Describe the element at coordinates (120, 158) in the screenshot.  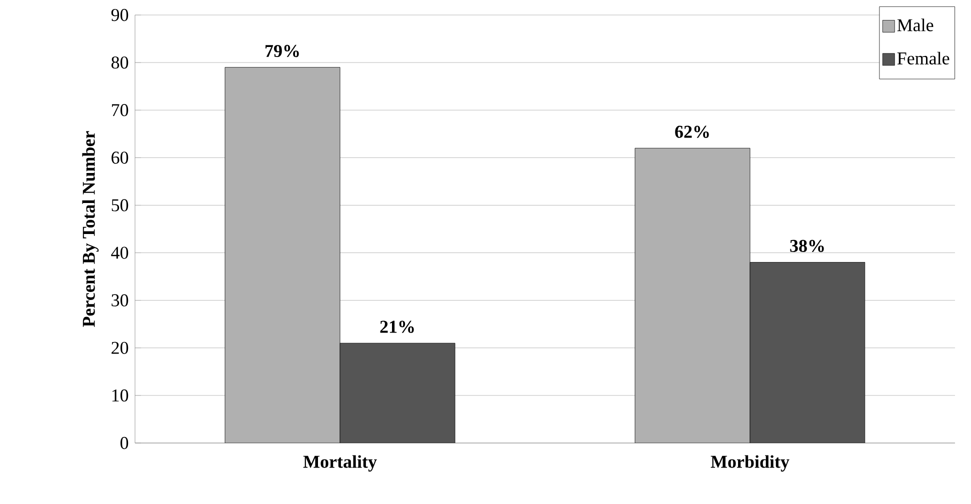
I see `y-tick-label: 60` at that location.